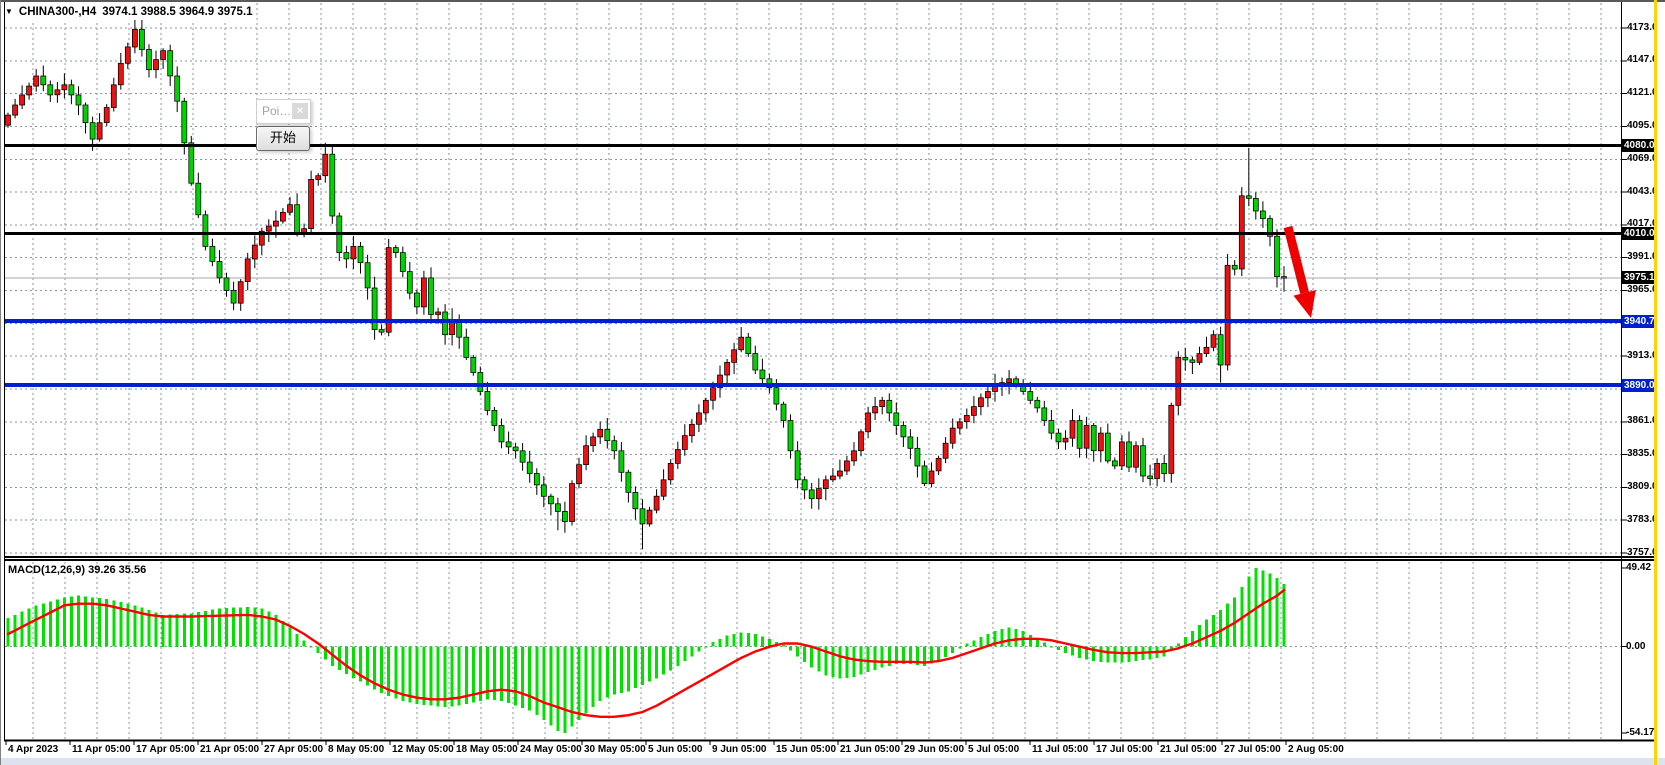  Describe the element at coordinates (300, 111) in the screenshot. I see `close-icon: ×` at that location.